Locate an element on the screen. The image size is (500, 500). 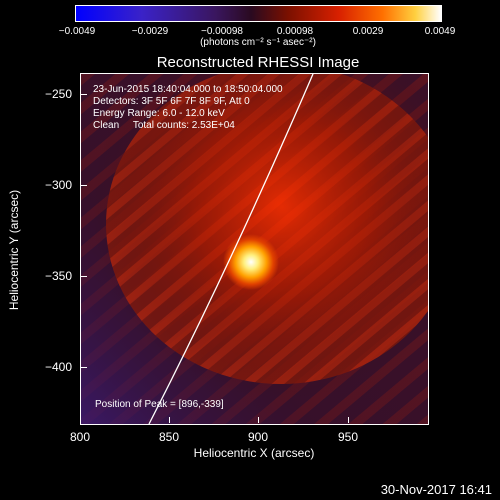
plot-title: Reconstructed RHESSI Image is located at coordinates (258, 62).